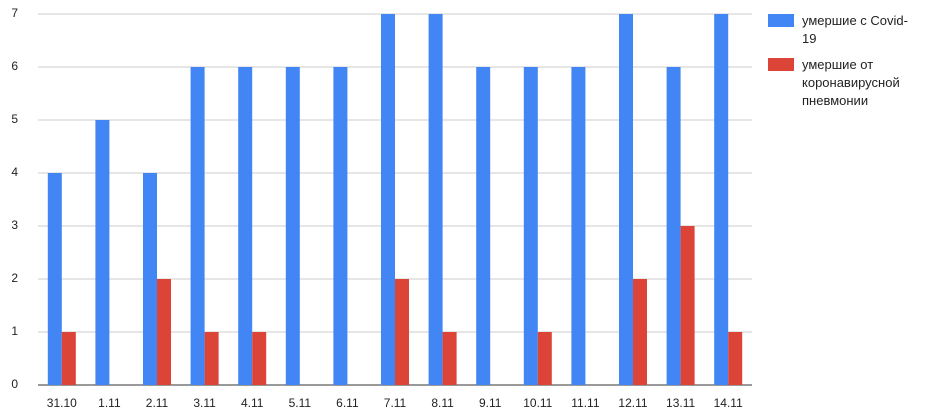 The height and width of the screenshot is (417, 928). What do you see at coordinates (490, 403) in the screenshot?
I see `x-tick-label: 9.11` at bounding box center [490, 403].